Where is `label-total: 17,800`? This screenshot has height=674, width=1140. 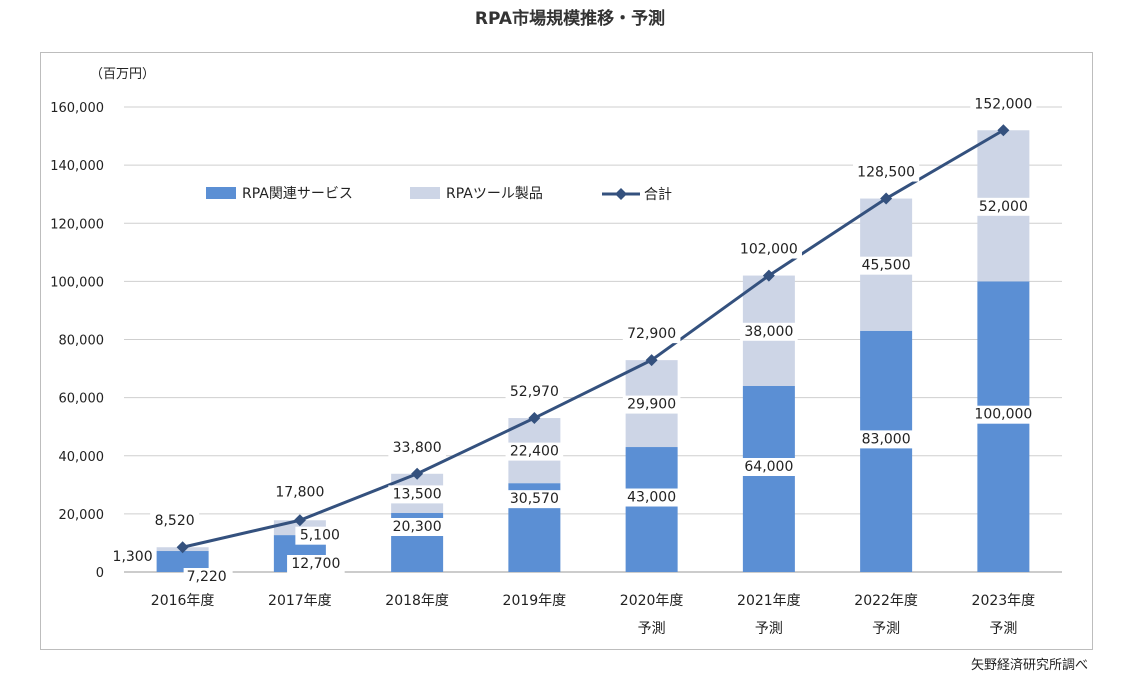
label-total: 17,800 is located at coordinates (299, 492).